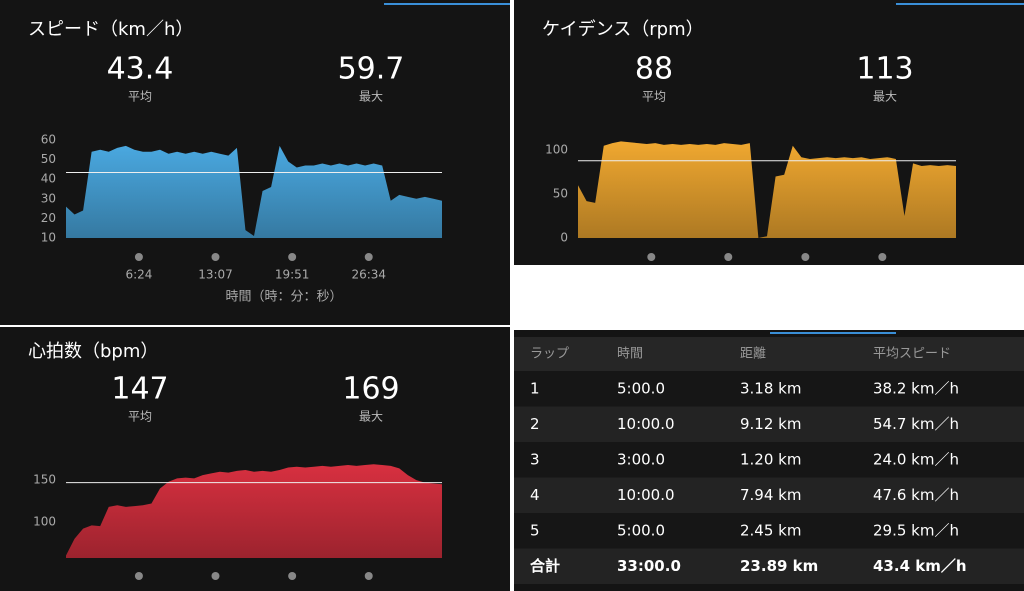 The image size is (1024, 591). I want to click on table-cell: 2, so click(535, 424).